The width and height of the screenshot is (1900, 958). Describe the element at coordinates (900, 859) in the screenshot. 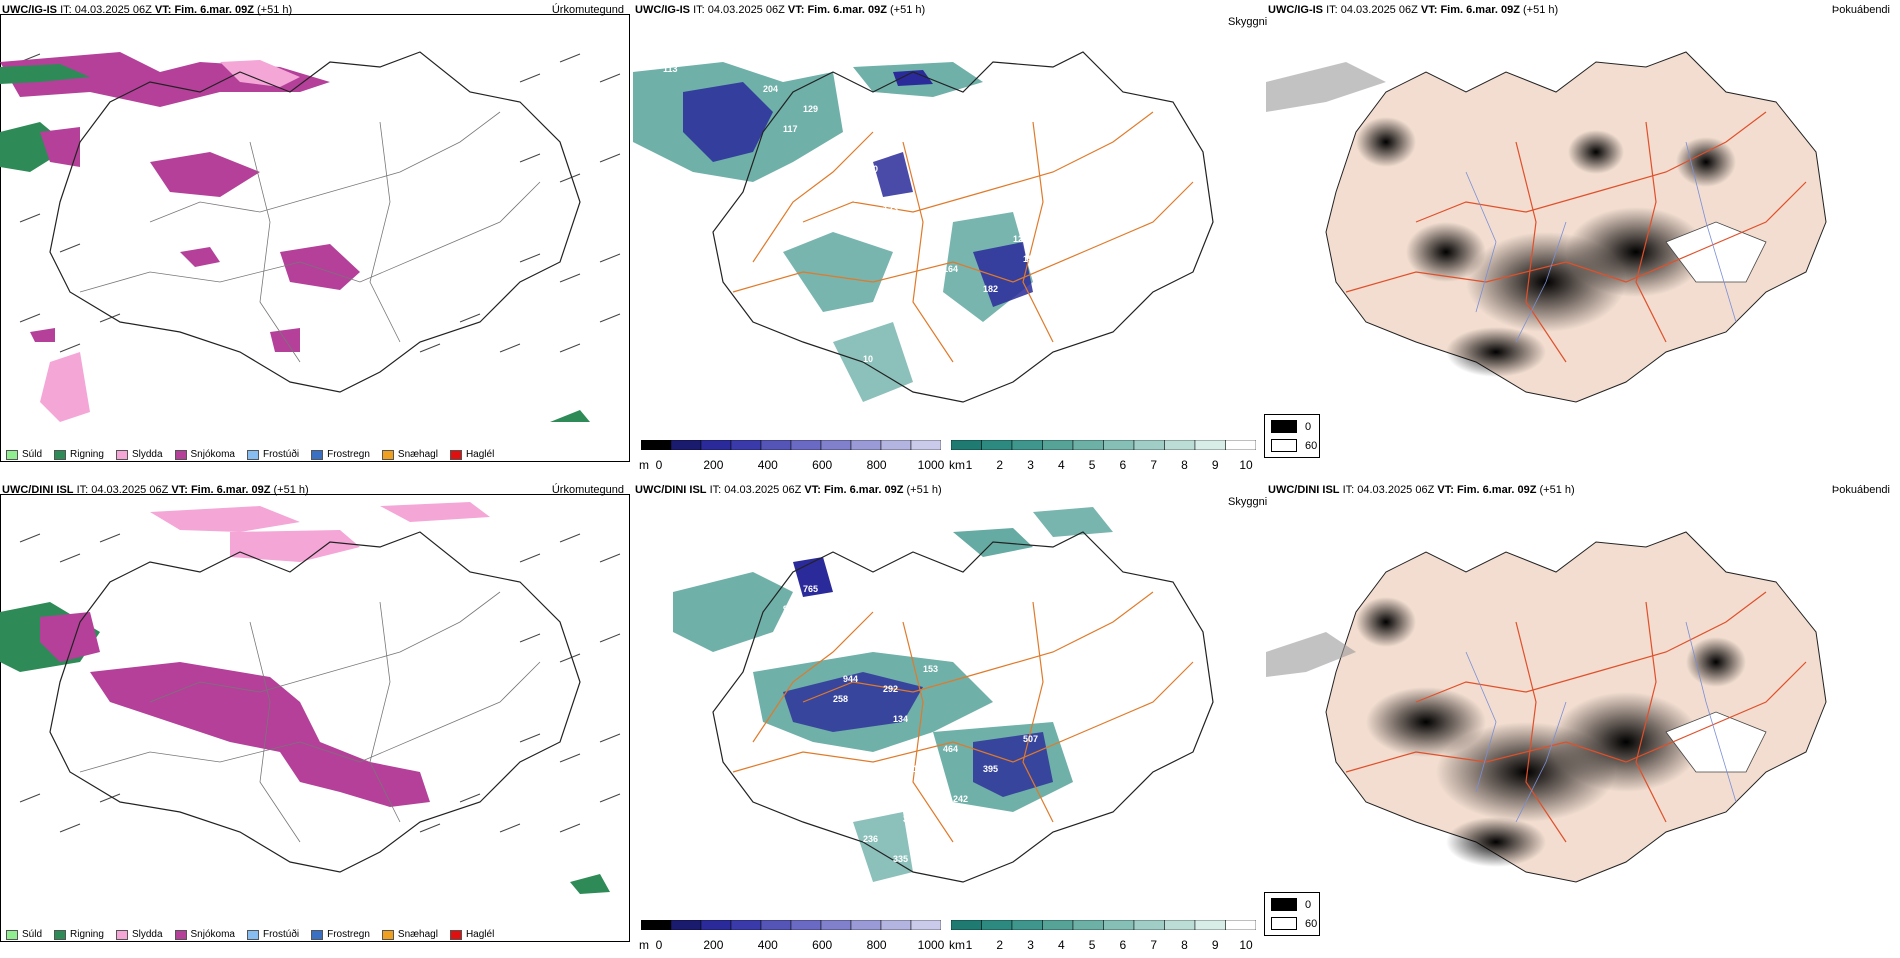

I see `cell-label: 335` at that location.